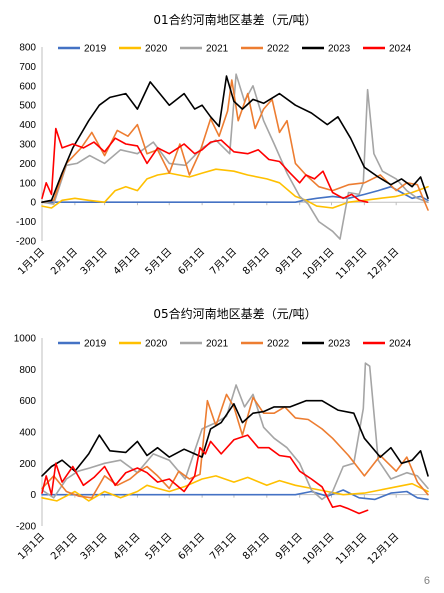 Image resolution: width=444 pixels, height=593 pixels. Describe the element at coordinates (26, 222) in the screenshot. I see `y-tick-label: -100` at that location.